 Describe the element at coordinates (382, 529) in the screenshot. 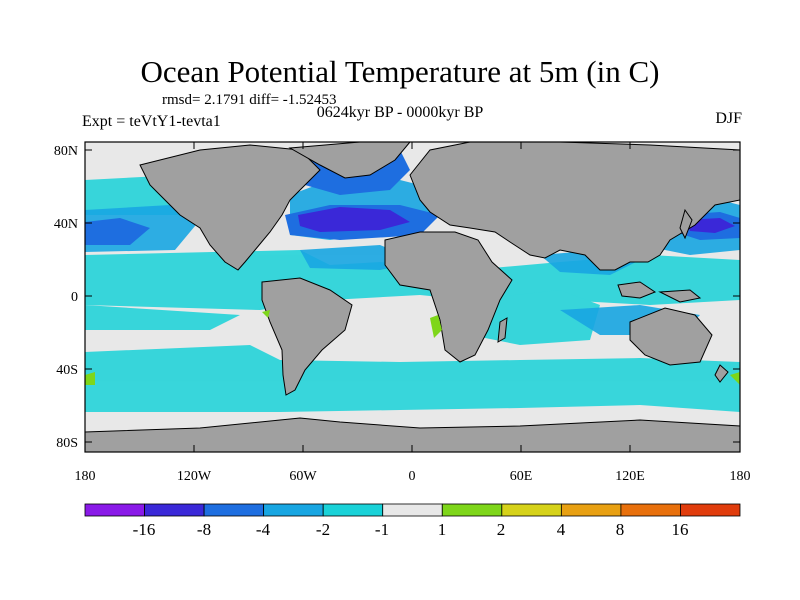

I see `colorbar-label: -1` at that location.